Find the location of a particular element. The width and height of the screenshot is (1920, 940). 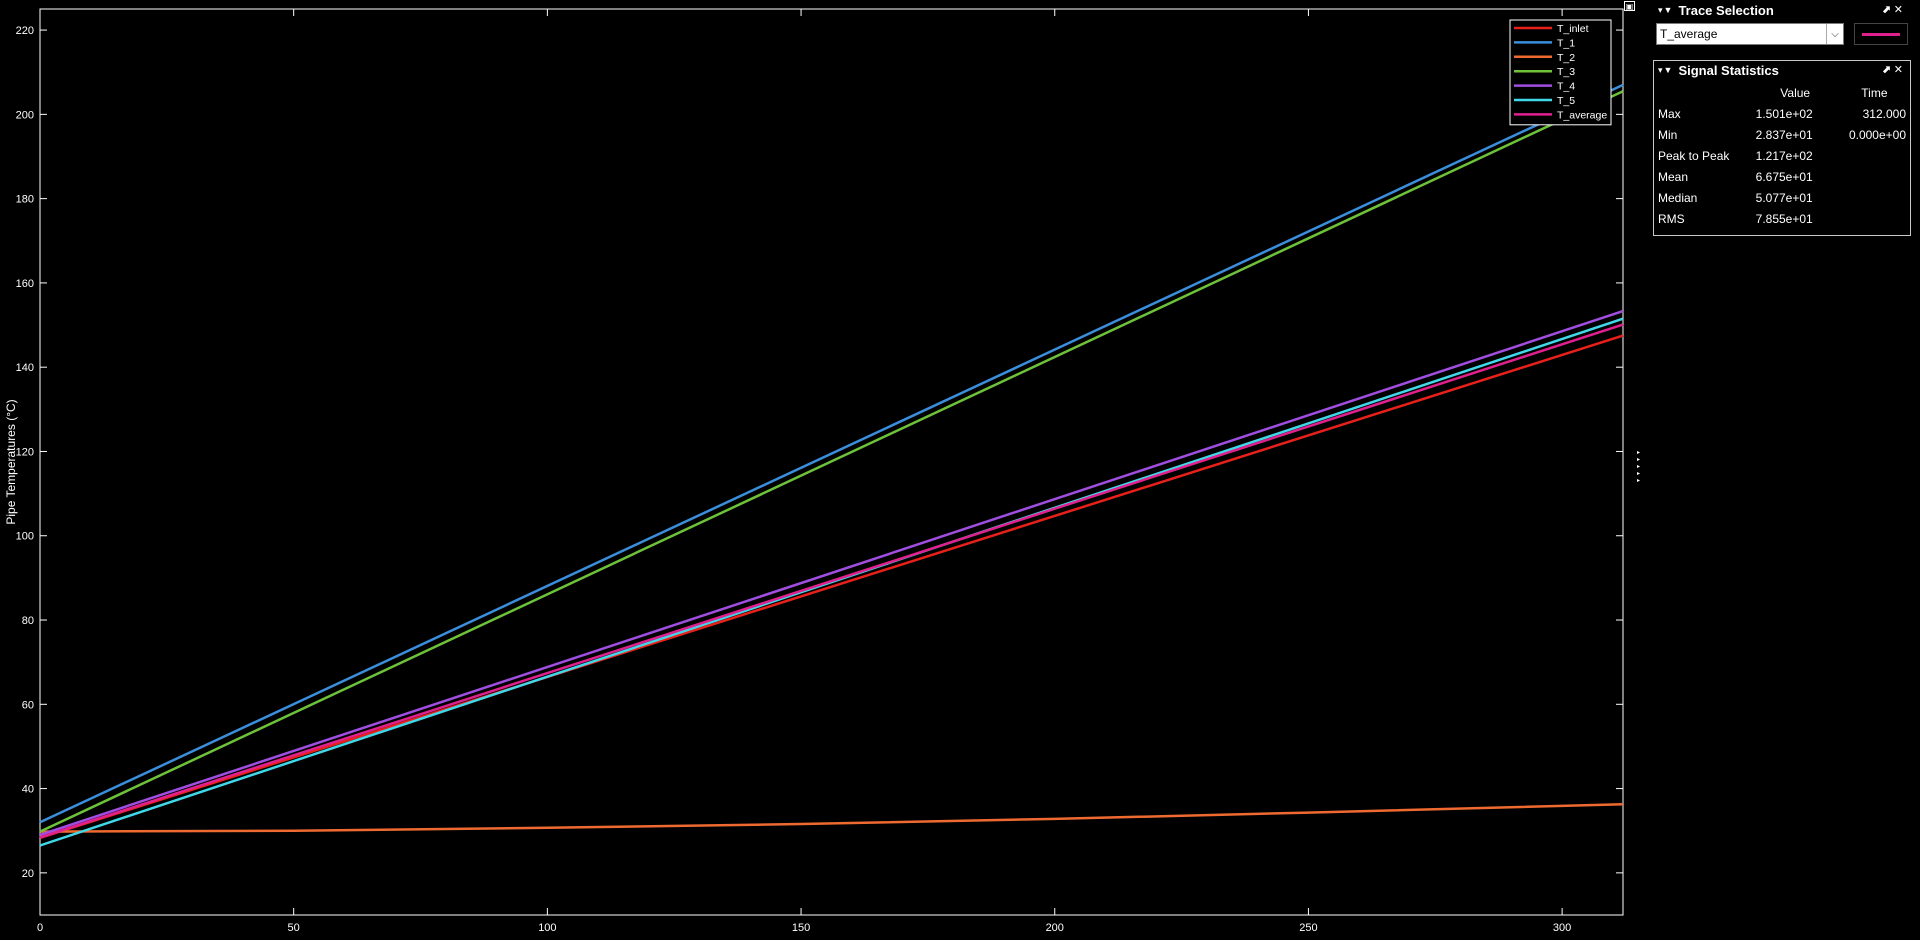

x-tick-label: 300 is located at coordinates (1562, 928).